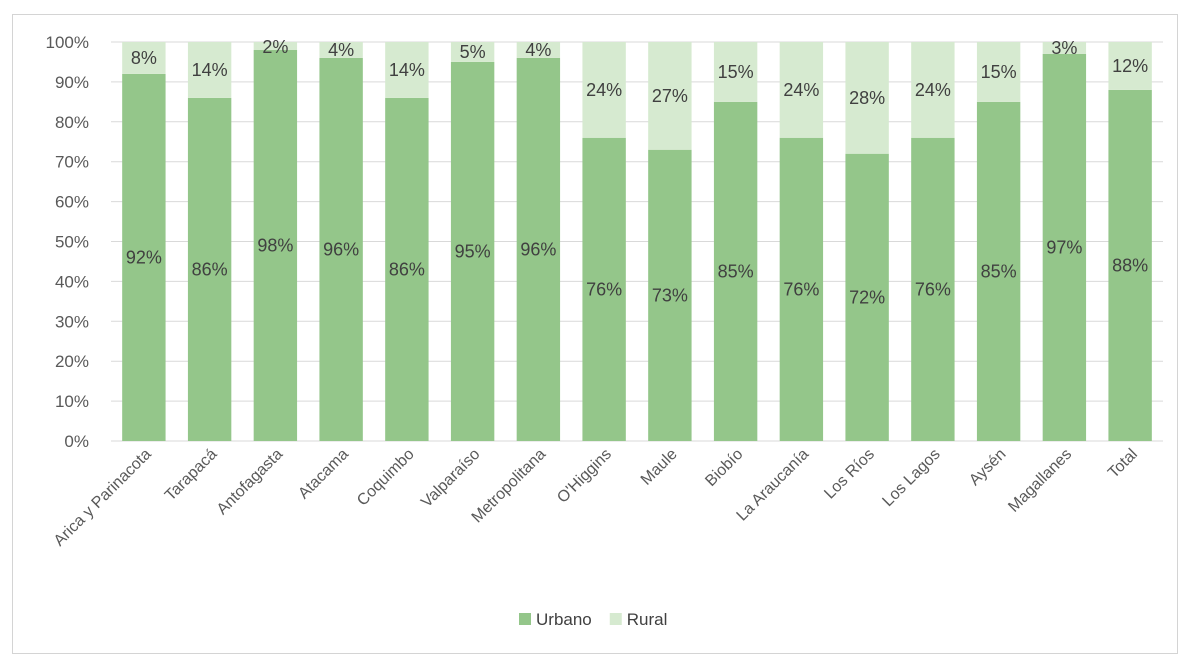 This screenshot has height=656, width=1190. I want to click on data-label-rural: 3%, so click(1064, 48).